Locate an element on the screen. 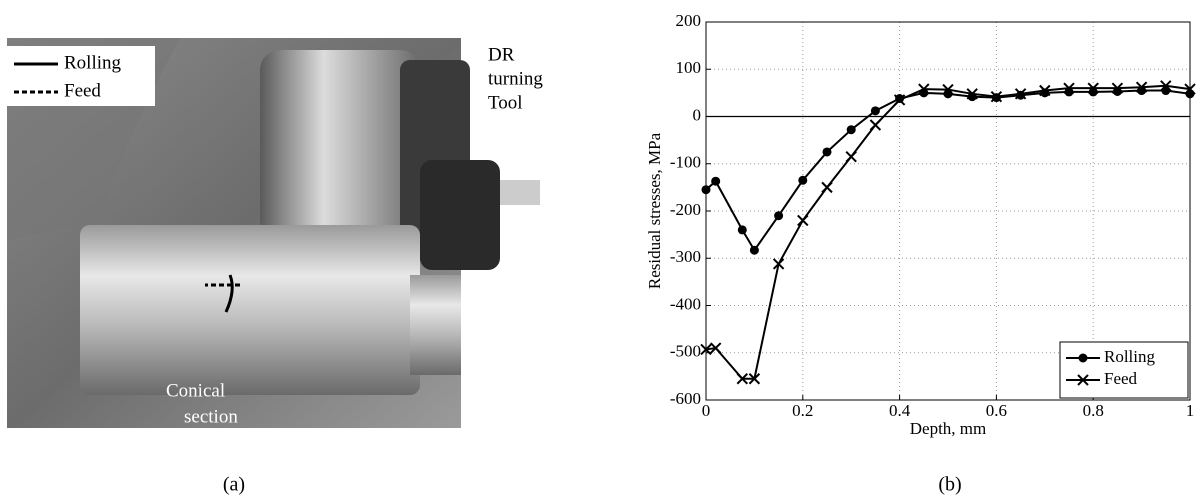 The height and width of the screenshot is (501, 1200). x-axis-label: Depth, mm is located at coordinates (948, 428).